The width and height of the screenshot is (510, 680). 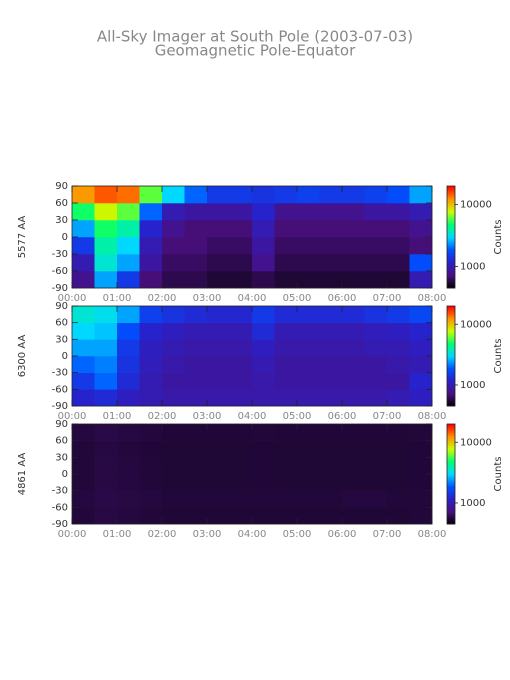 I want to click on x-tick-label: 00:00, so click(x=72, y=534).